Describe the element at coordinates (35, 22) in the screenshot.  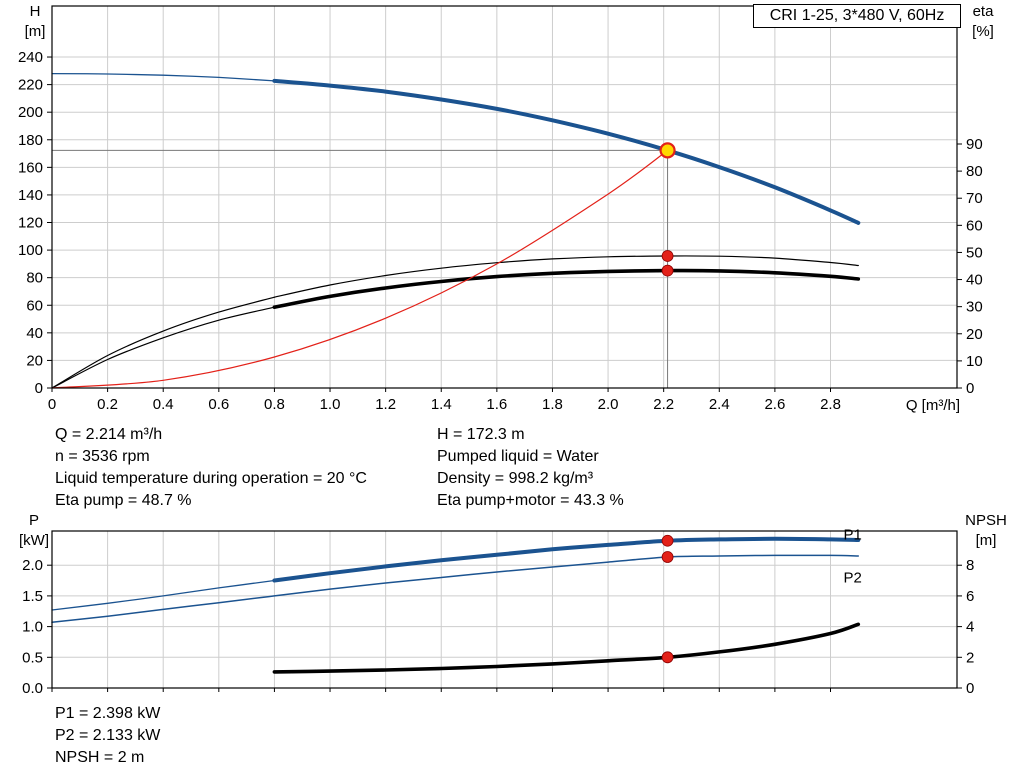
I see `h-axis-label: H [m]` at that location.